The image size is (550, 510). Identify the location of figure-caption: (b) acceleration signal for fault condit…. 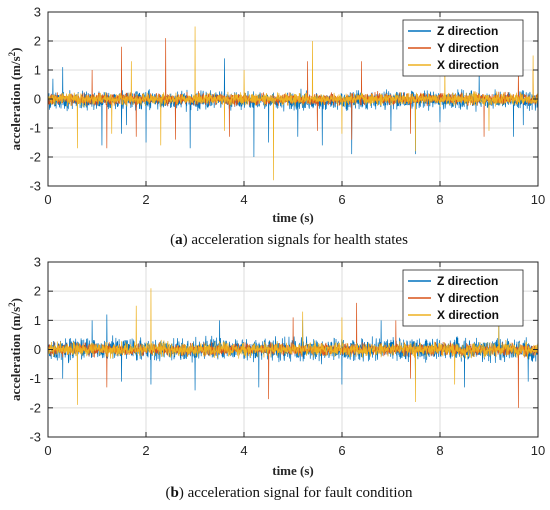
(289, 493).